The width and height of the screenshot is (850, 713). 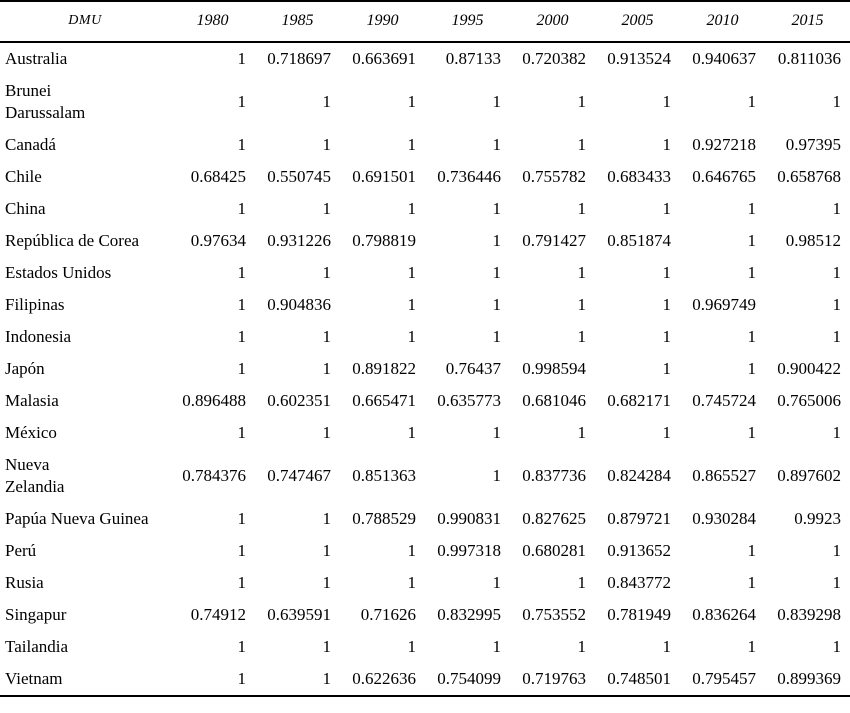 I want to click on cell-value: 0.658768, so click(x=809, y=176).